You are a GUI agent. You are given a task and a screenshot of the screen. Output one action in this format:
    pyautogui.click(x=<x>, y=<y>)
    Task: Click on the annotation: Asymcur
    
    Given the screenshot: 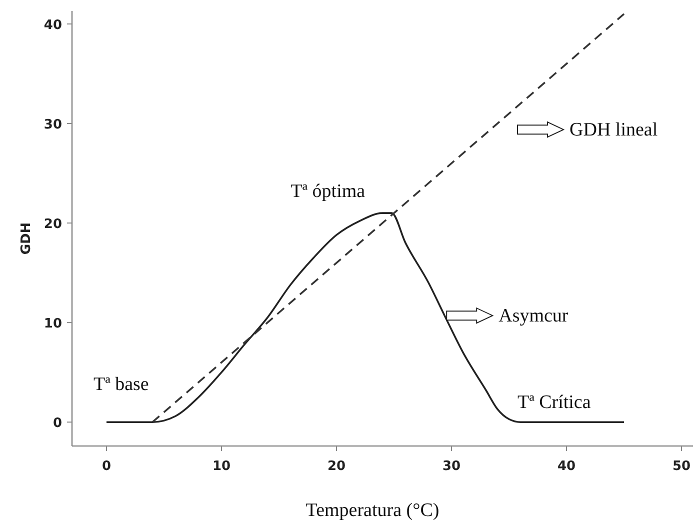 What is the action you would take?
    pyautogui.click(x=533, y=316)
    